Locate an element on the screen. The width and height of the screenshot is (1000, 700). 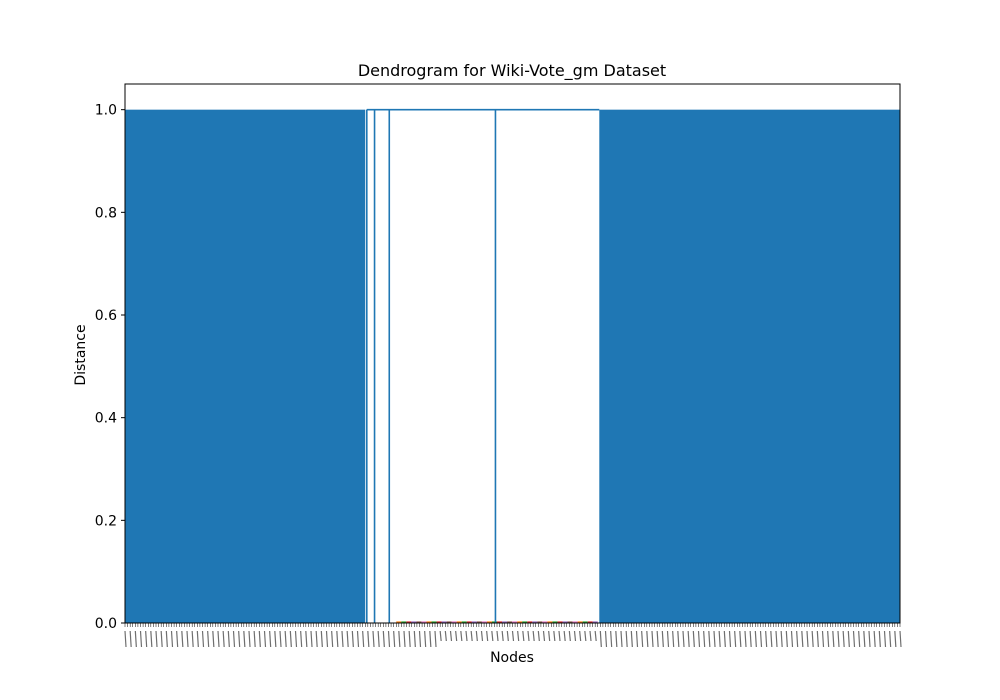
leaf-label-texture is located at coordinates (513, 639).